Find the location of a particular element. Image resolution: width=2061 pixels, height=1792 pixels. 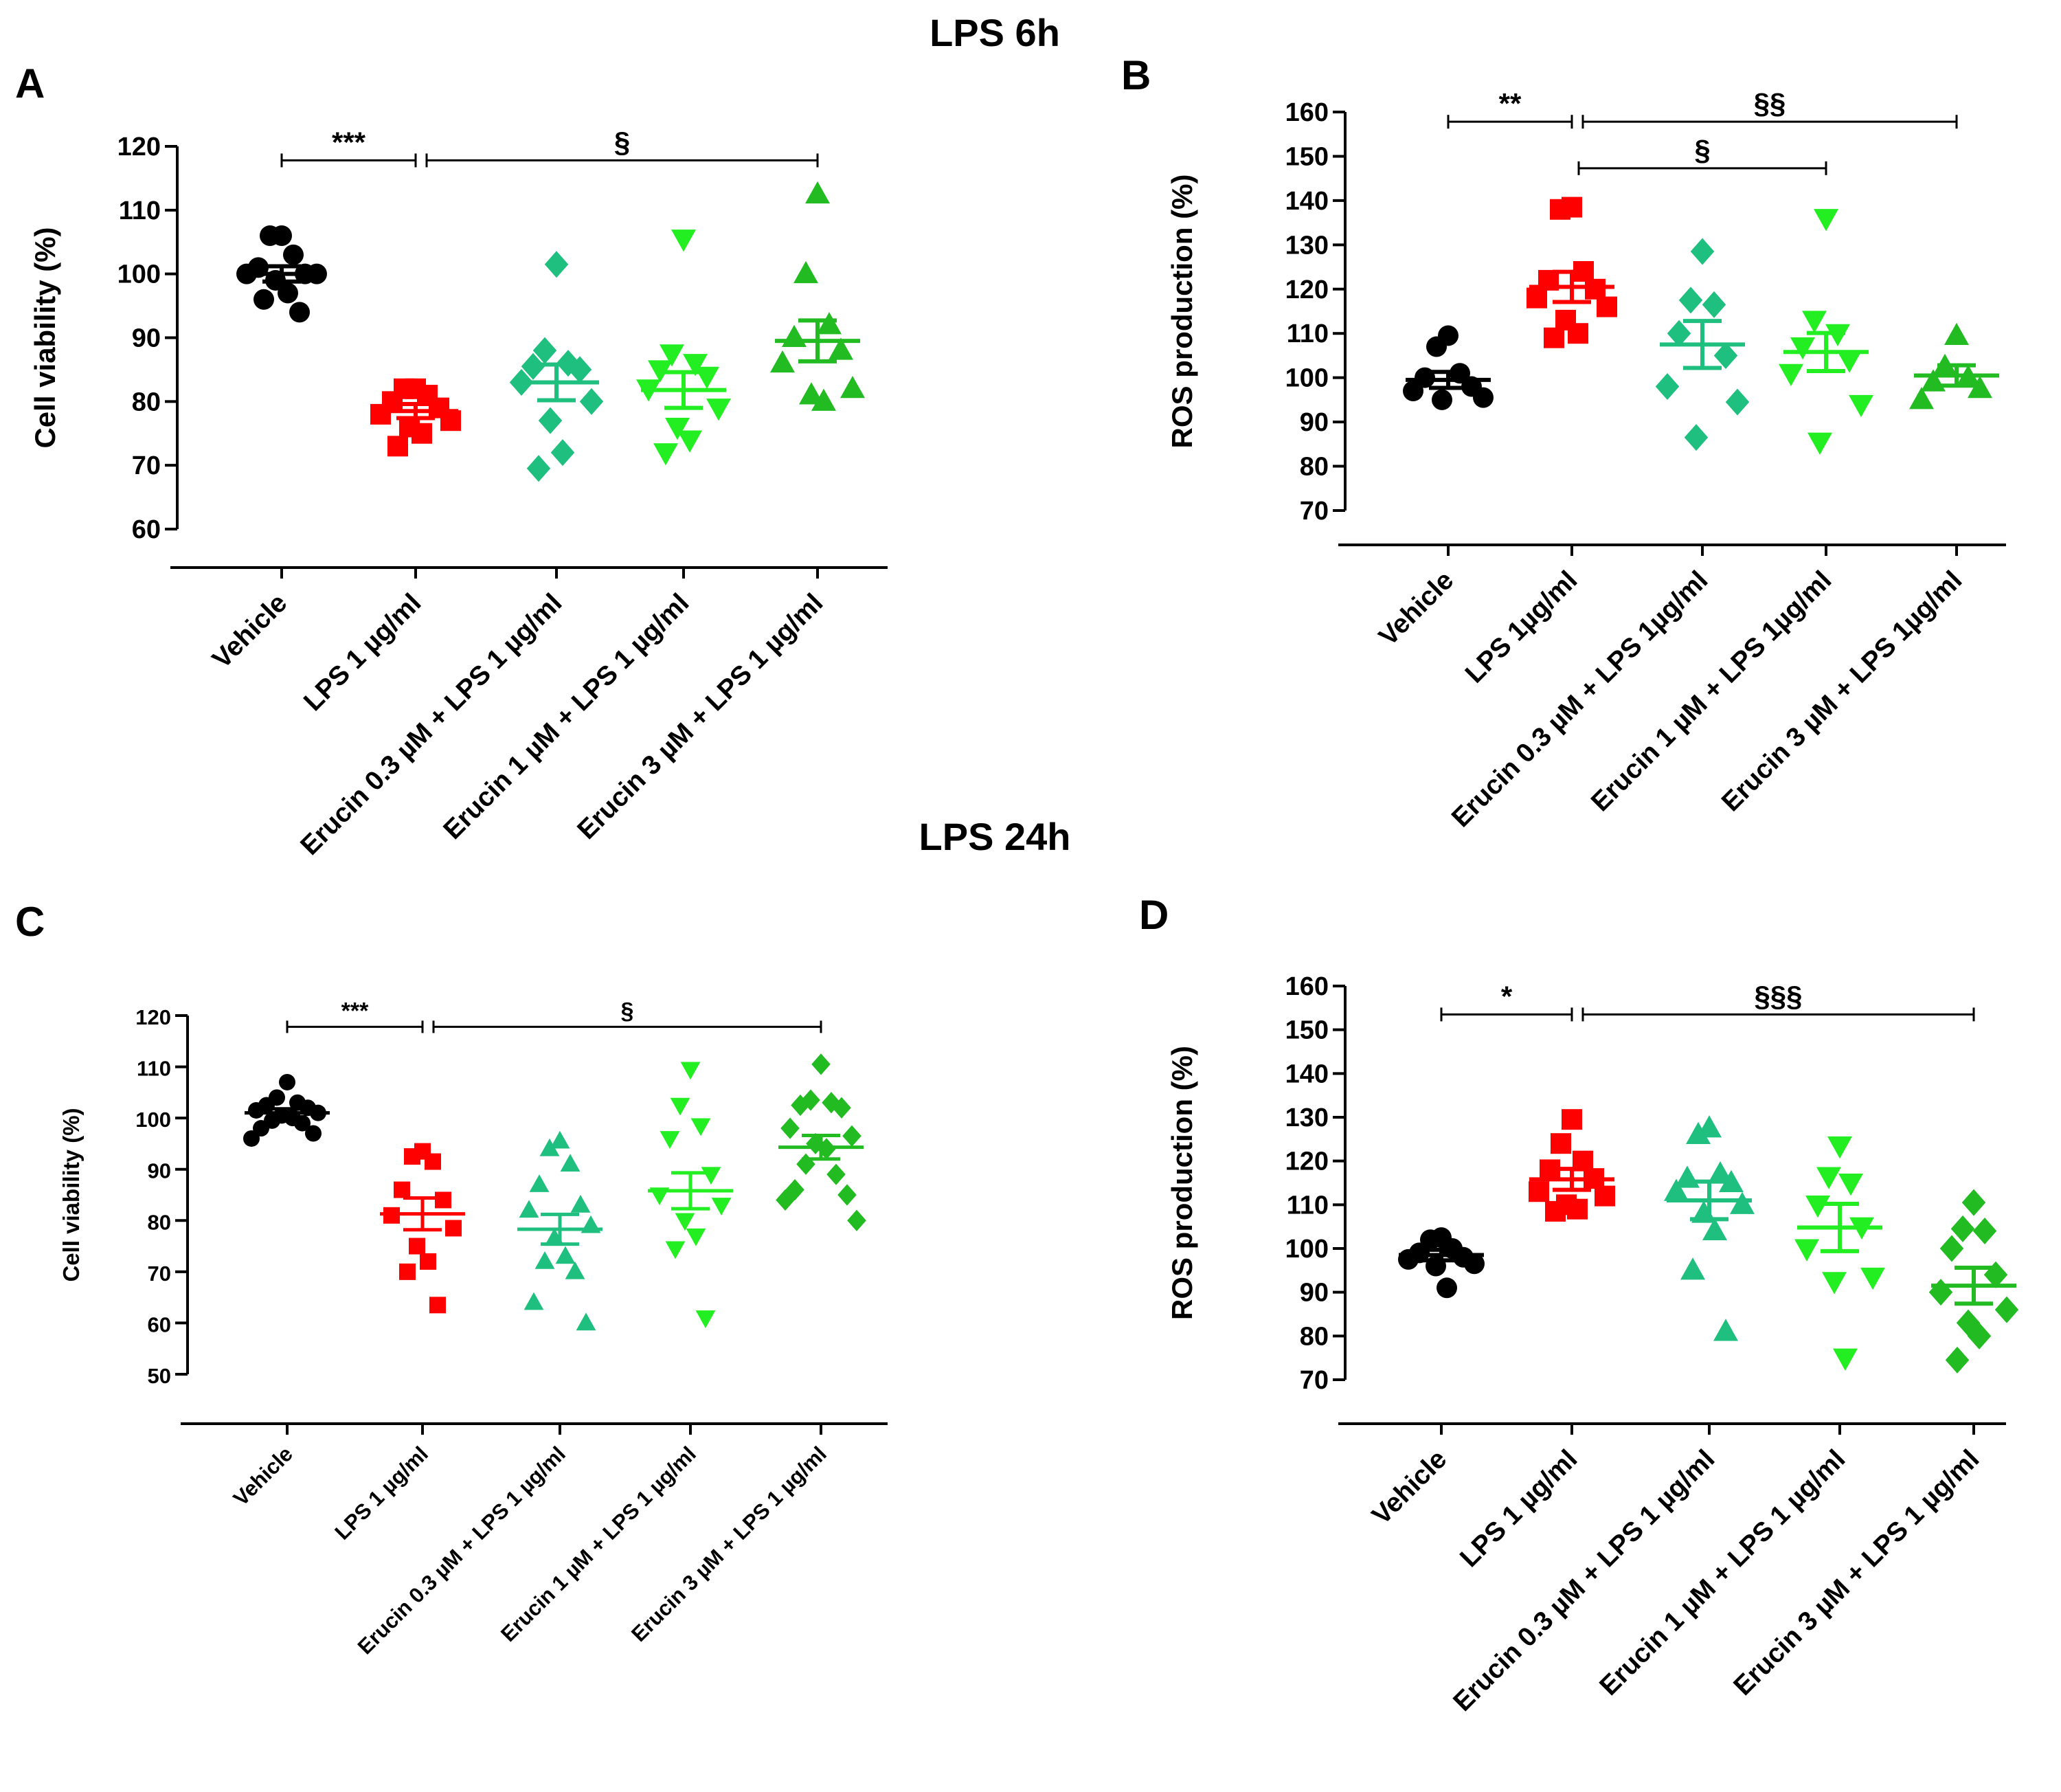

significance-bracket: *** is located at coordinates (348, 147).